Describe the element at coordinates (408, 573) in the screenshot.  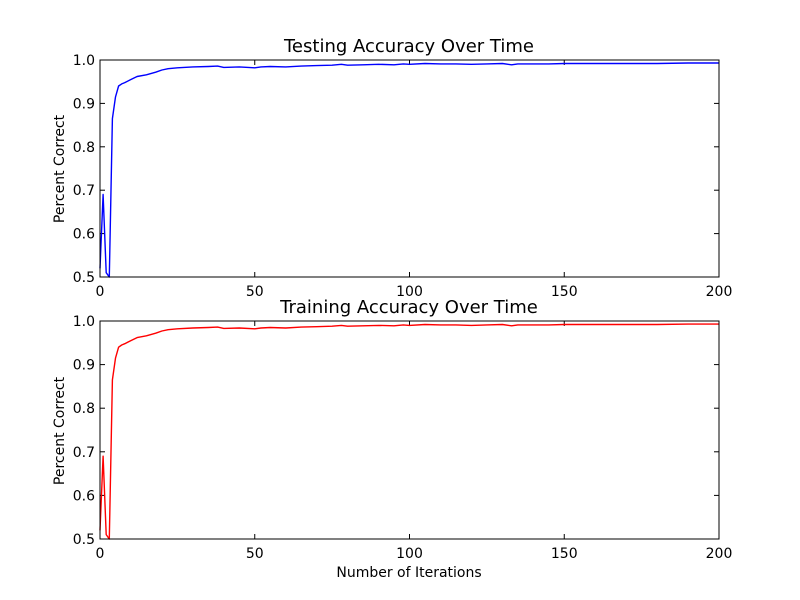
I see `x-axis-label: Number of Iterations` at that location.